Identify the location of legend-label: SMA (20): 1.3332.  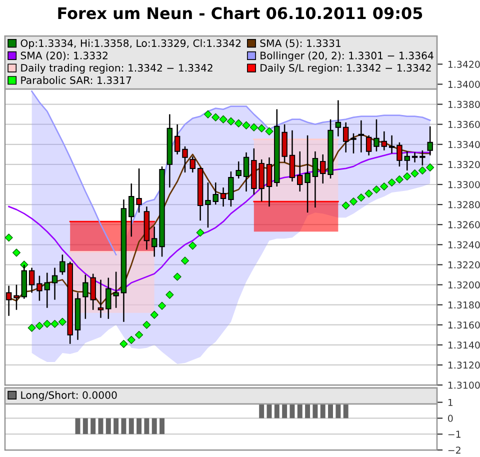
(64, 56).